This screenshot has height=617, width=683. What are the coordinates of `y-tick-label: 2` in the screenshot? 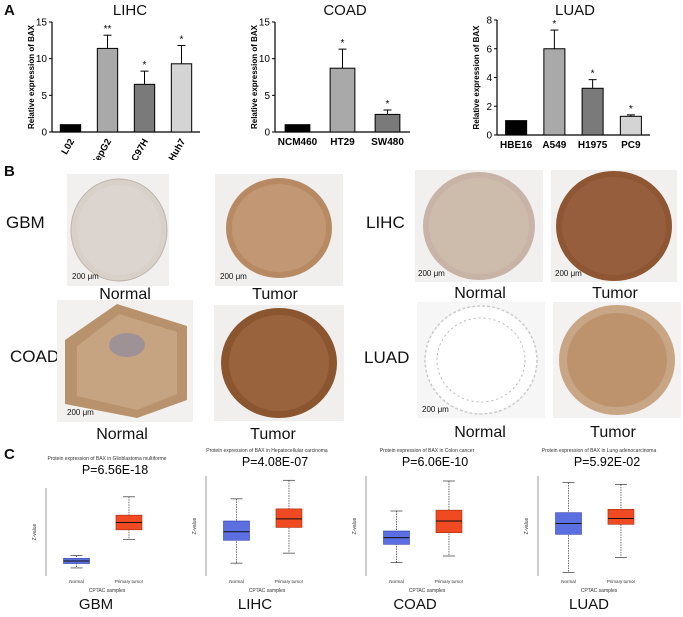 It's located at (489, 107).